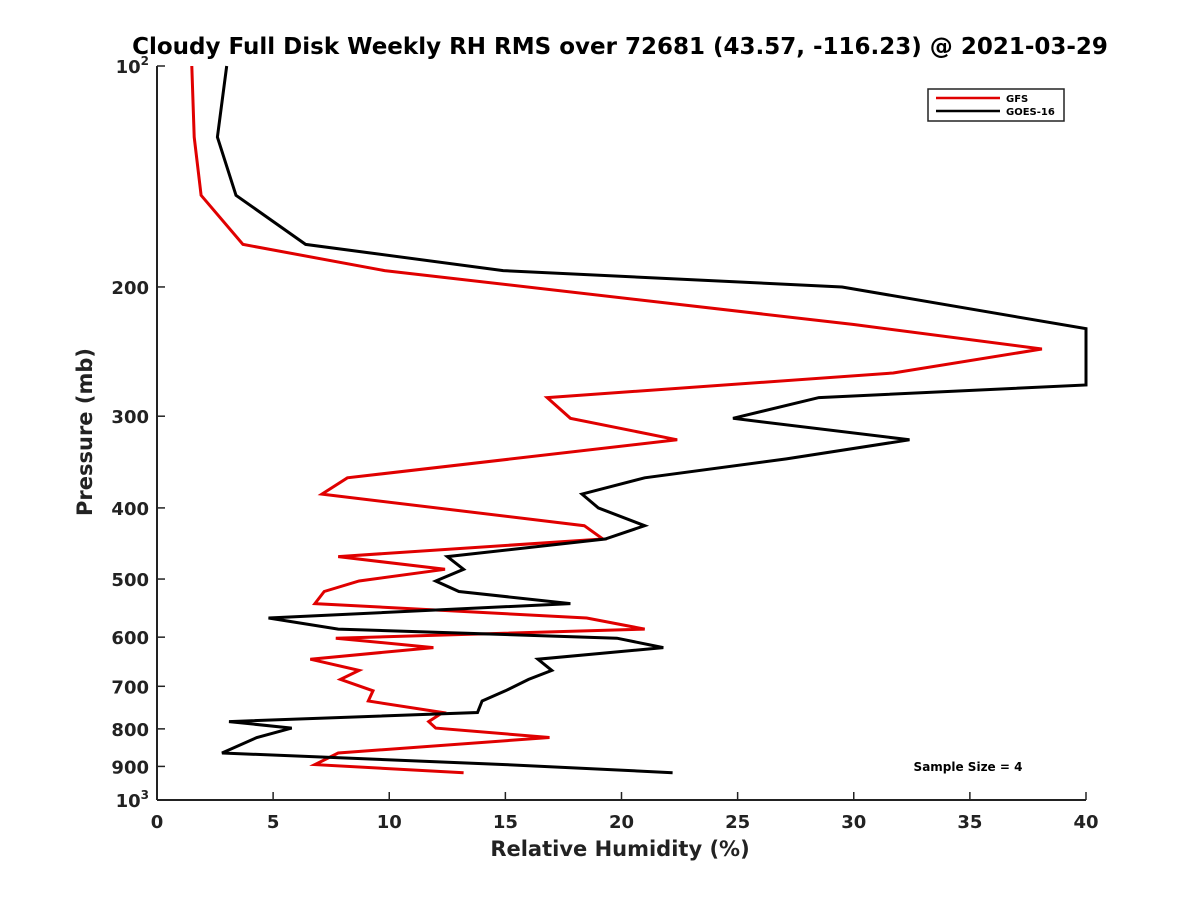 The height and width of the screenshot is (900, 1200). I want to click on sample-size-annotation: Sample Size = 4, so click(968, 767).